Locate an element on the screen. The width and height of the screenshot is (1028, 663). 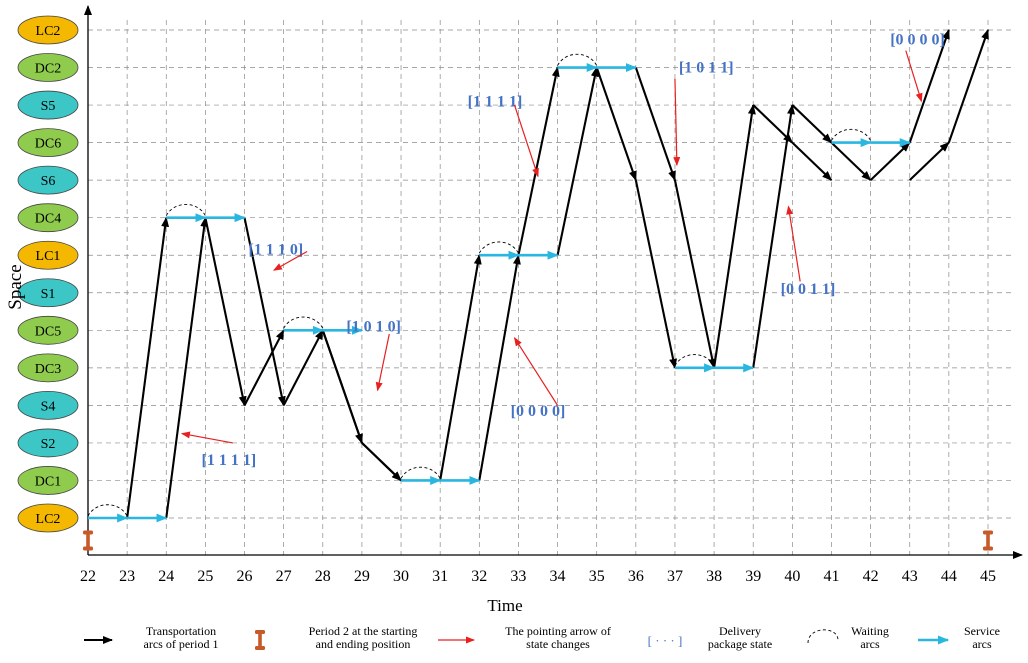
legend-delivery-symbol: [ · · · ] is located at coordinates (665, 640).